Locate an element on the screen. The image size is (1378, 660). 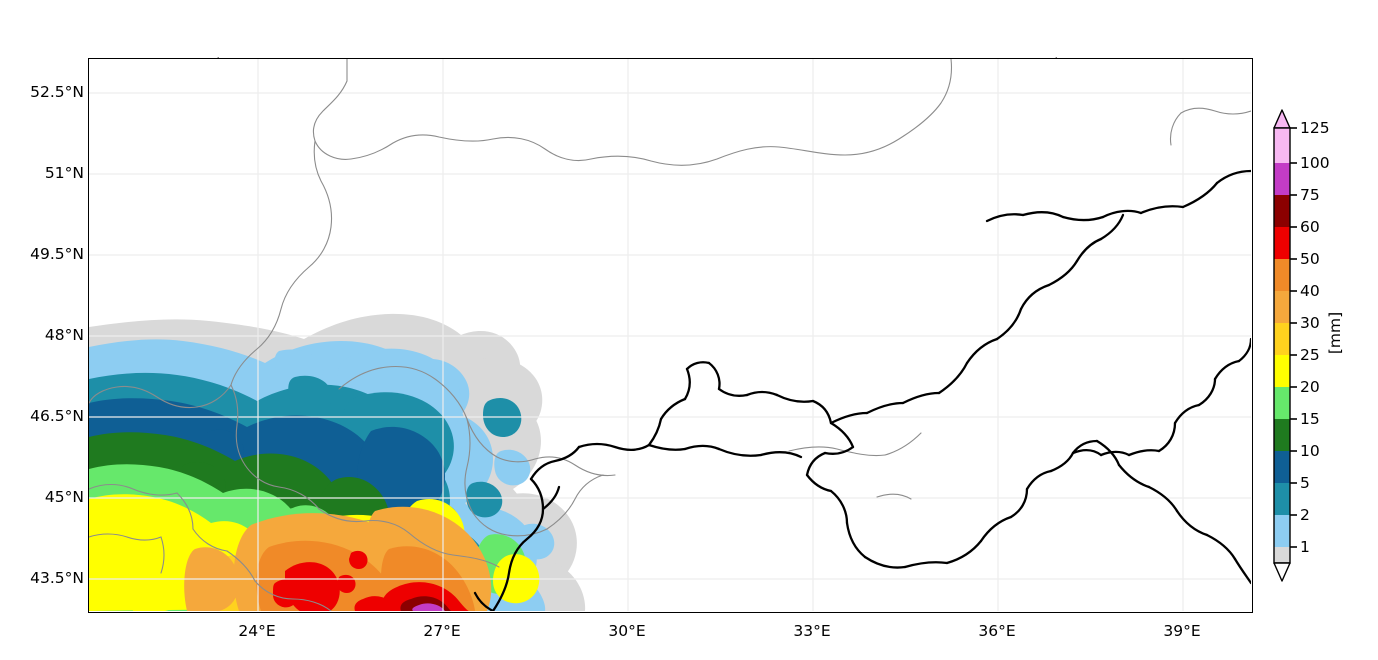
ytick-label: 52.5°N is located at coordinates (57, 92).